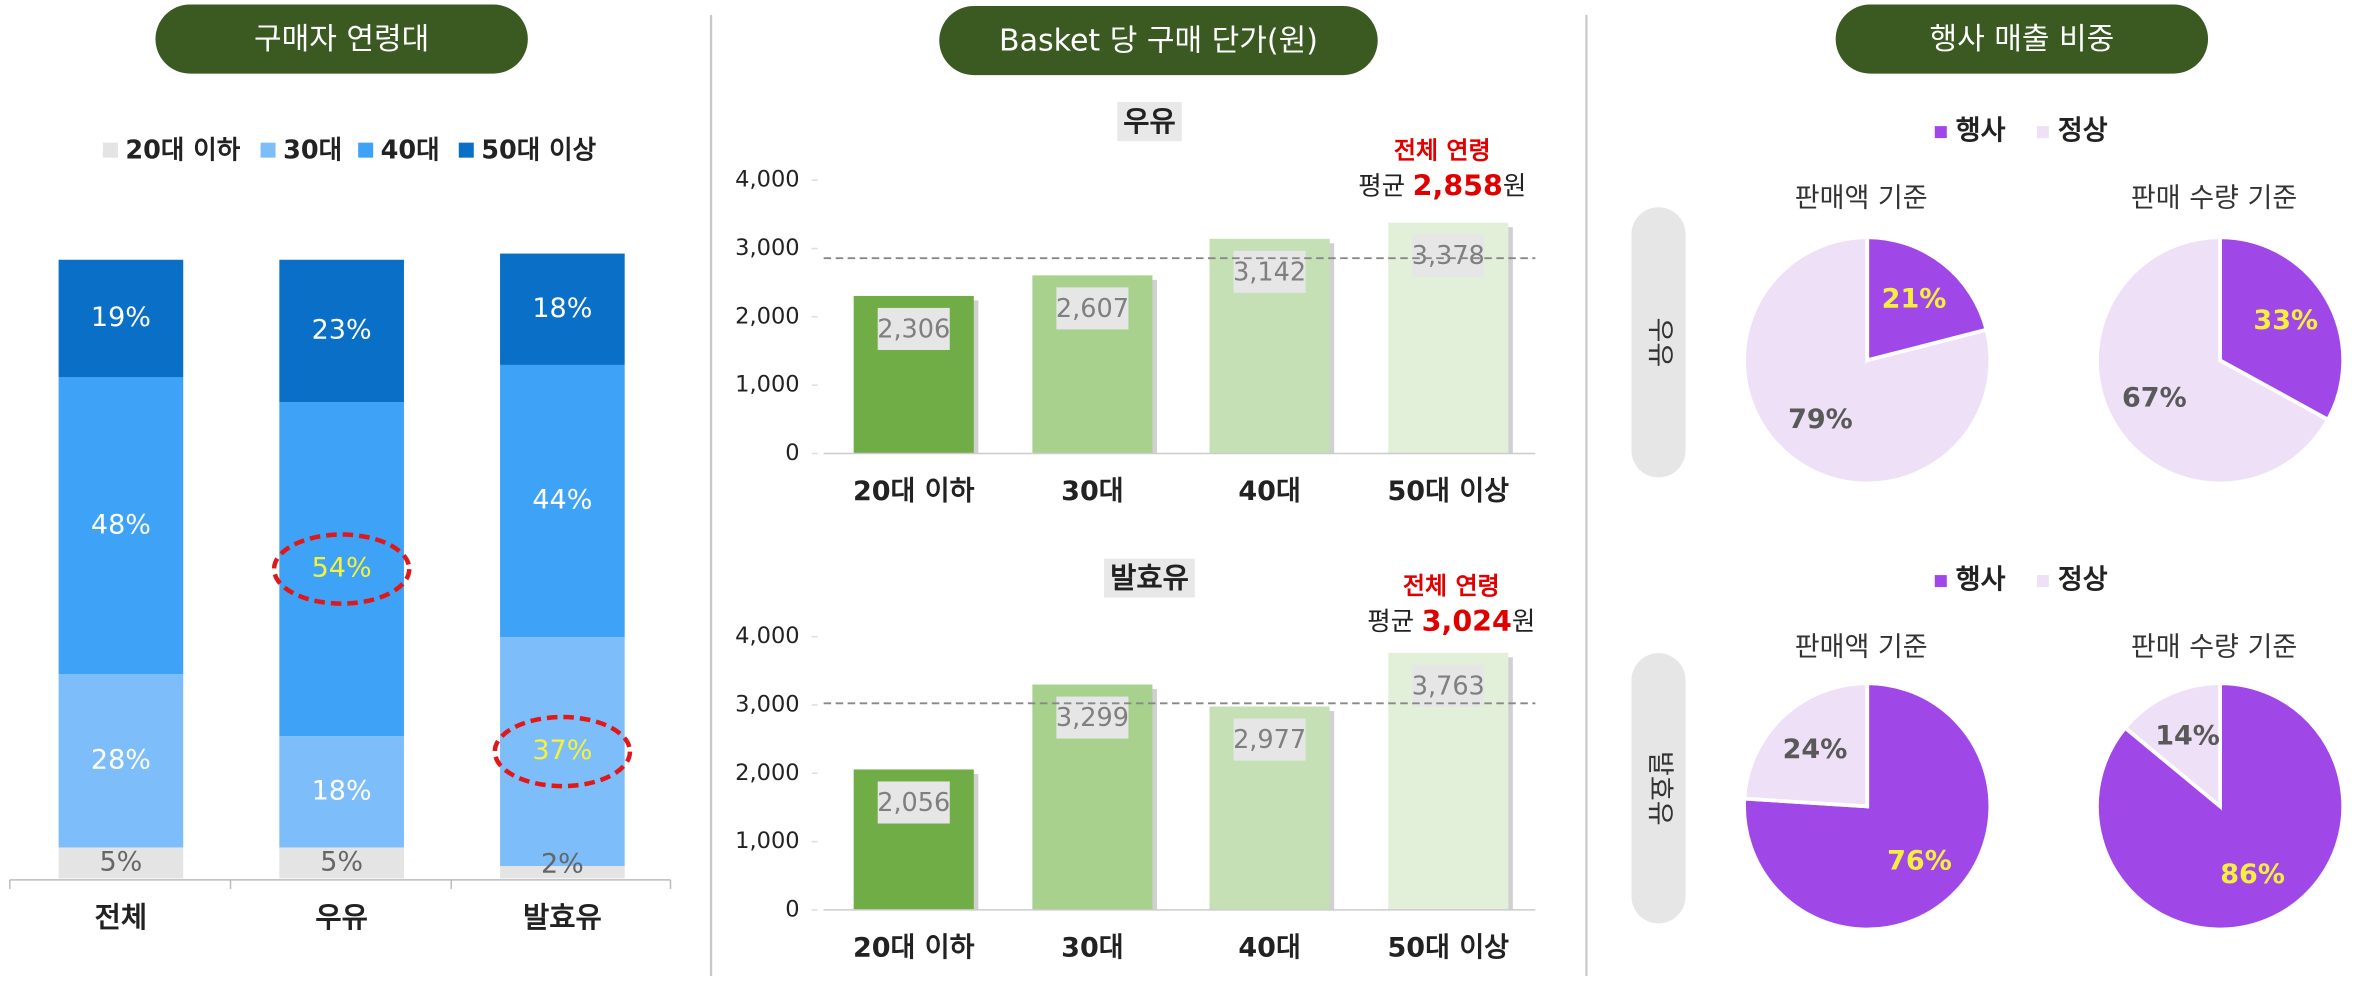  I want to click on average-annotation: 평균 2,858원, so click(1442, 186).